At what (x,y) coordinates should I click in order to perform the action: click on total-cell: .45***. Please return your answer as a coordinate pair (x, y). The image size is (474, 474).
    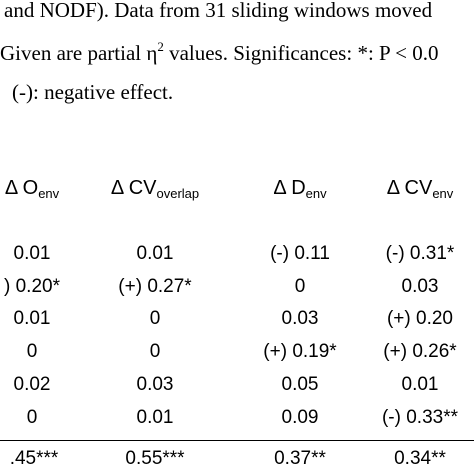
    Looking at the image, I should click on (34, 458).